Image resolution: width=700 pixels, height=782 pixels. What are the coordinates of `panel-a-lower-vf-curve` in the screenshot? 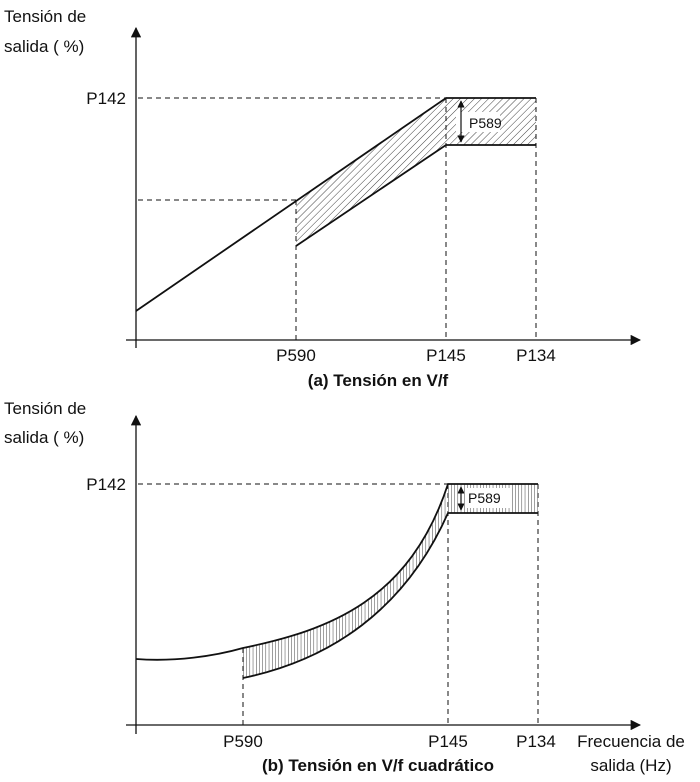 It's located at (415, 195).